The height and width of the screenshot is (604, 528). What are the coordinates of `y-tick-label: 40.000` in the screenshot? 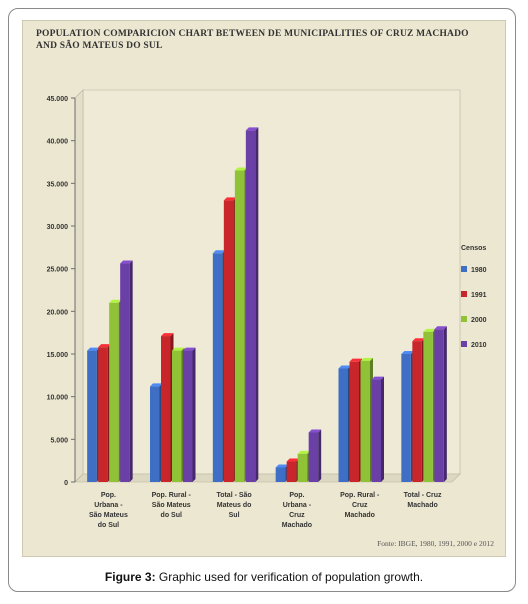 It's located at (58, 142).